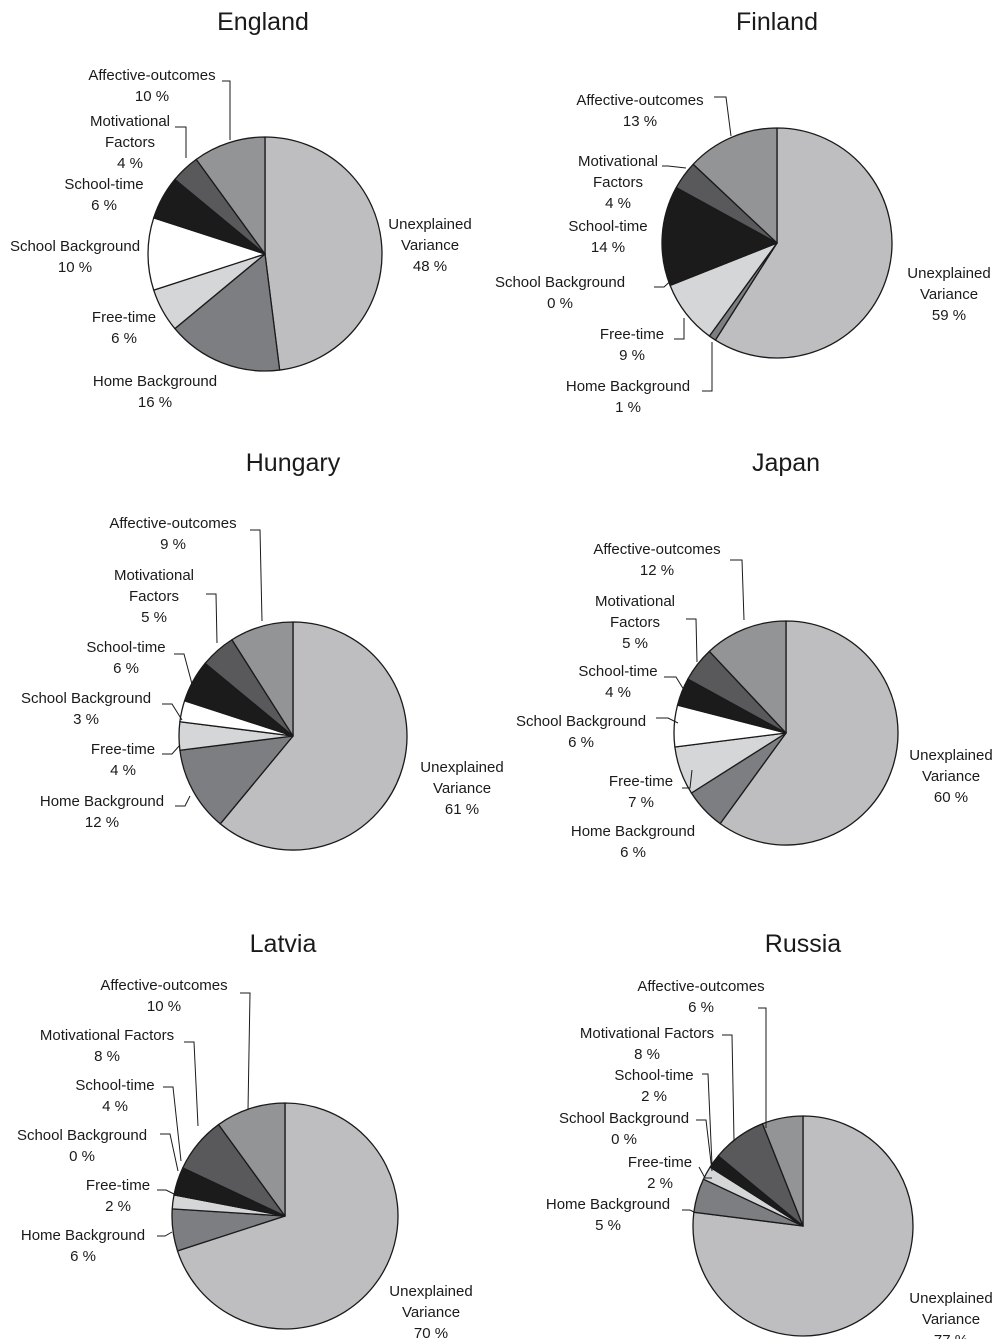 The image size is (1001, 1339). I want to click on slice-school-time, so click(719, 236).